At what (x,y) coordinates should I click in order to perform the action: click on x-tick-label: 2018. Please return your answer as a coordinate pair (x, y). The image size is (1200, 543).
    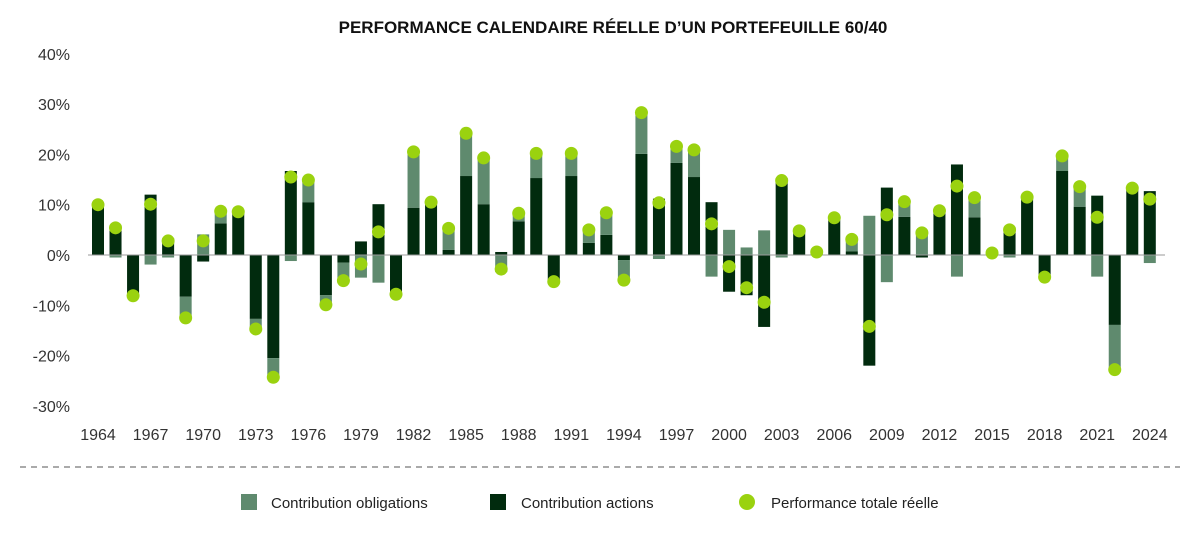
    Looking at the image, I should click on (1045, 435).